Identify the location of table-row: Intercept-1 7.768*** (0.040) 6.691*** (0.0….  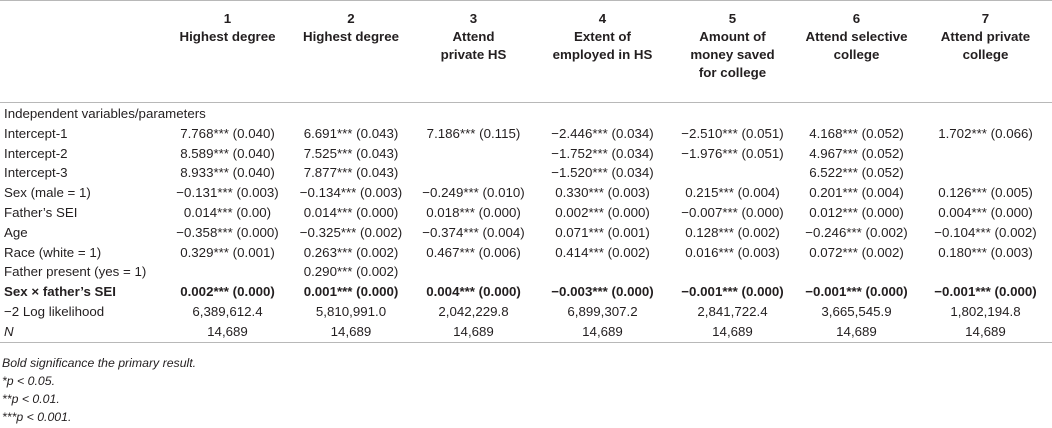
(526, 134).